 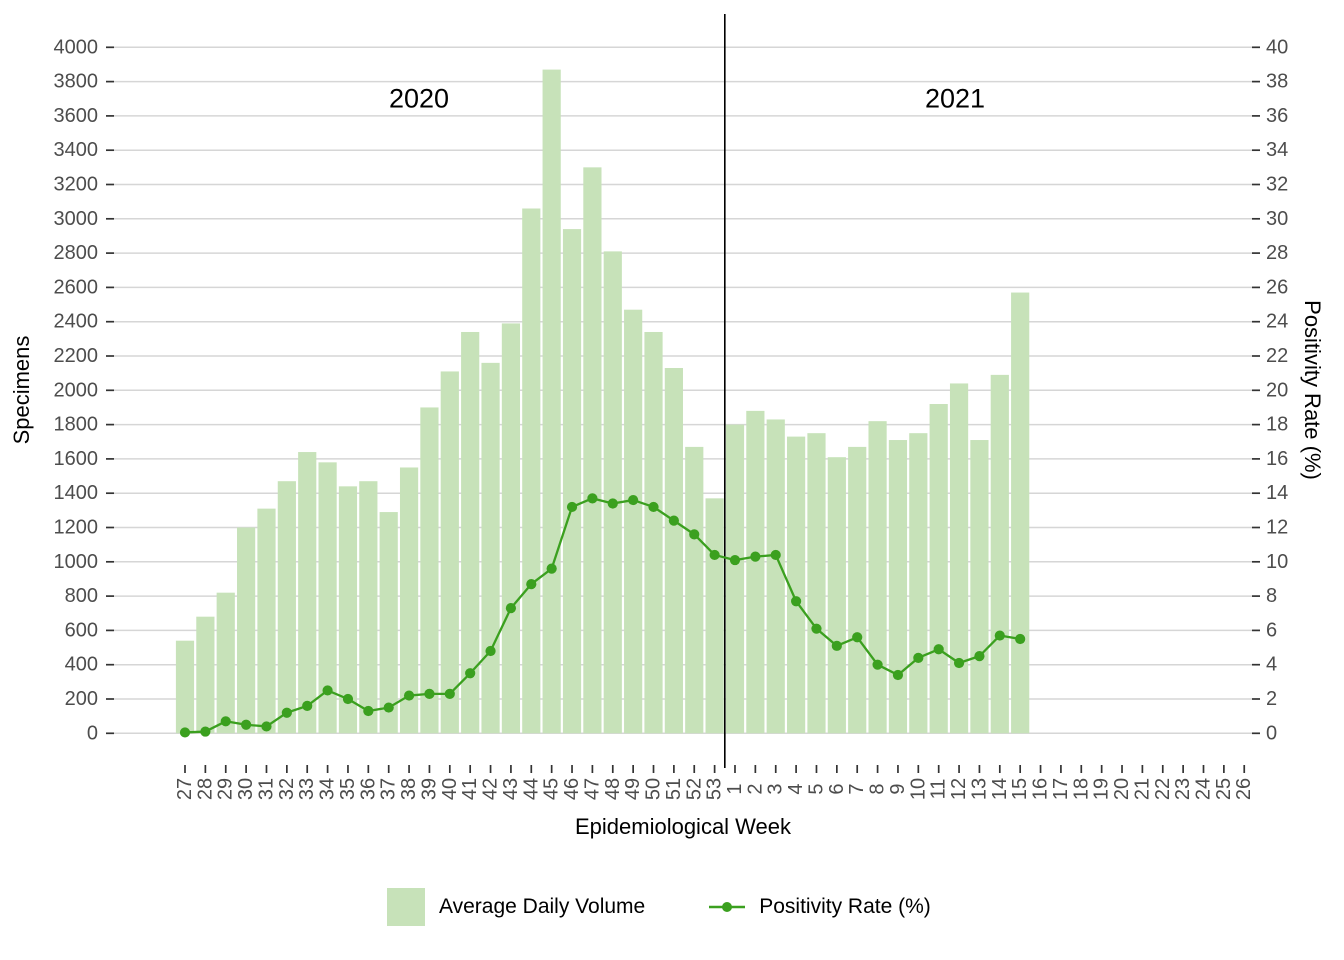 I want to click on legend: Average Daily Volume Positivity Rate (%), so click(x=659, y=907).